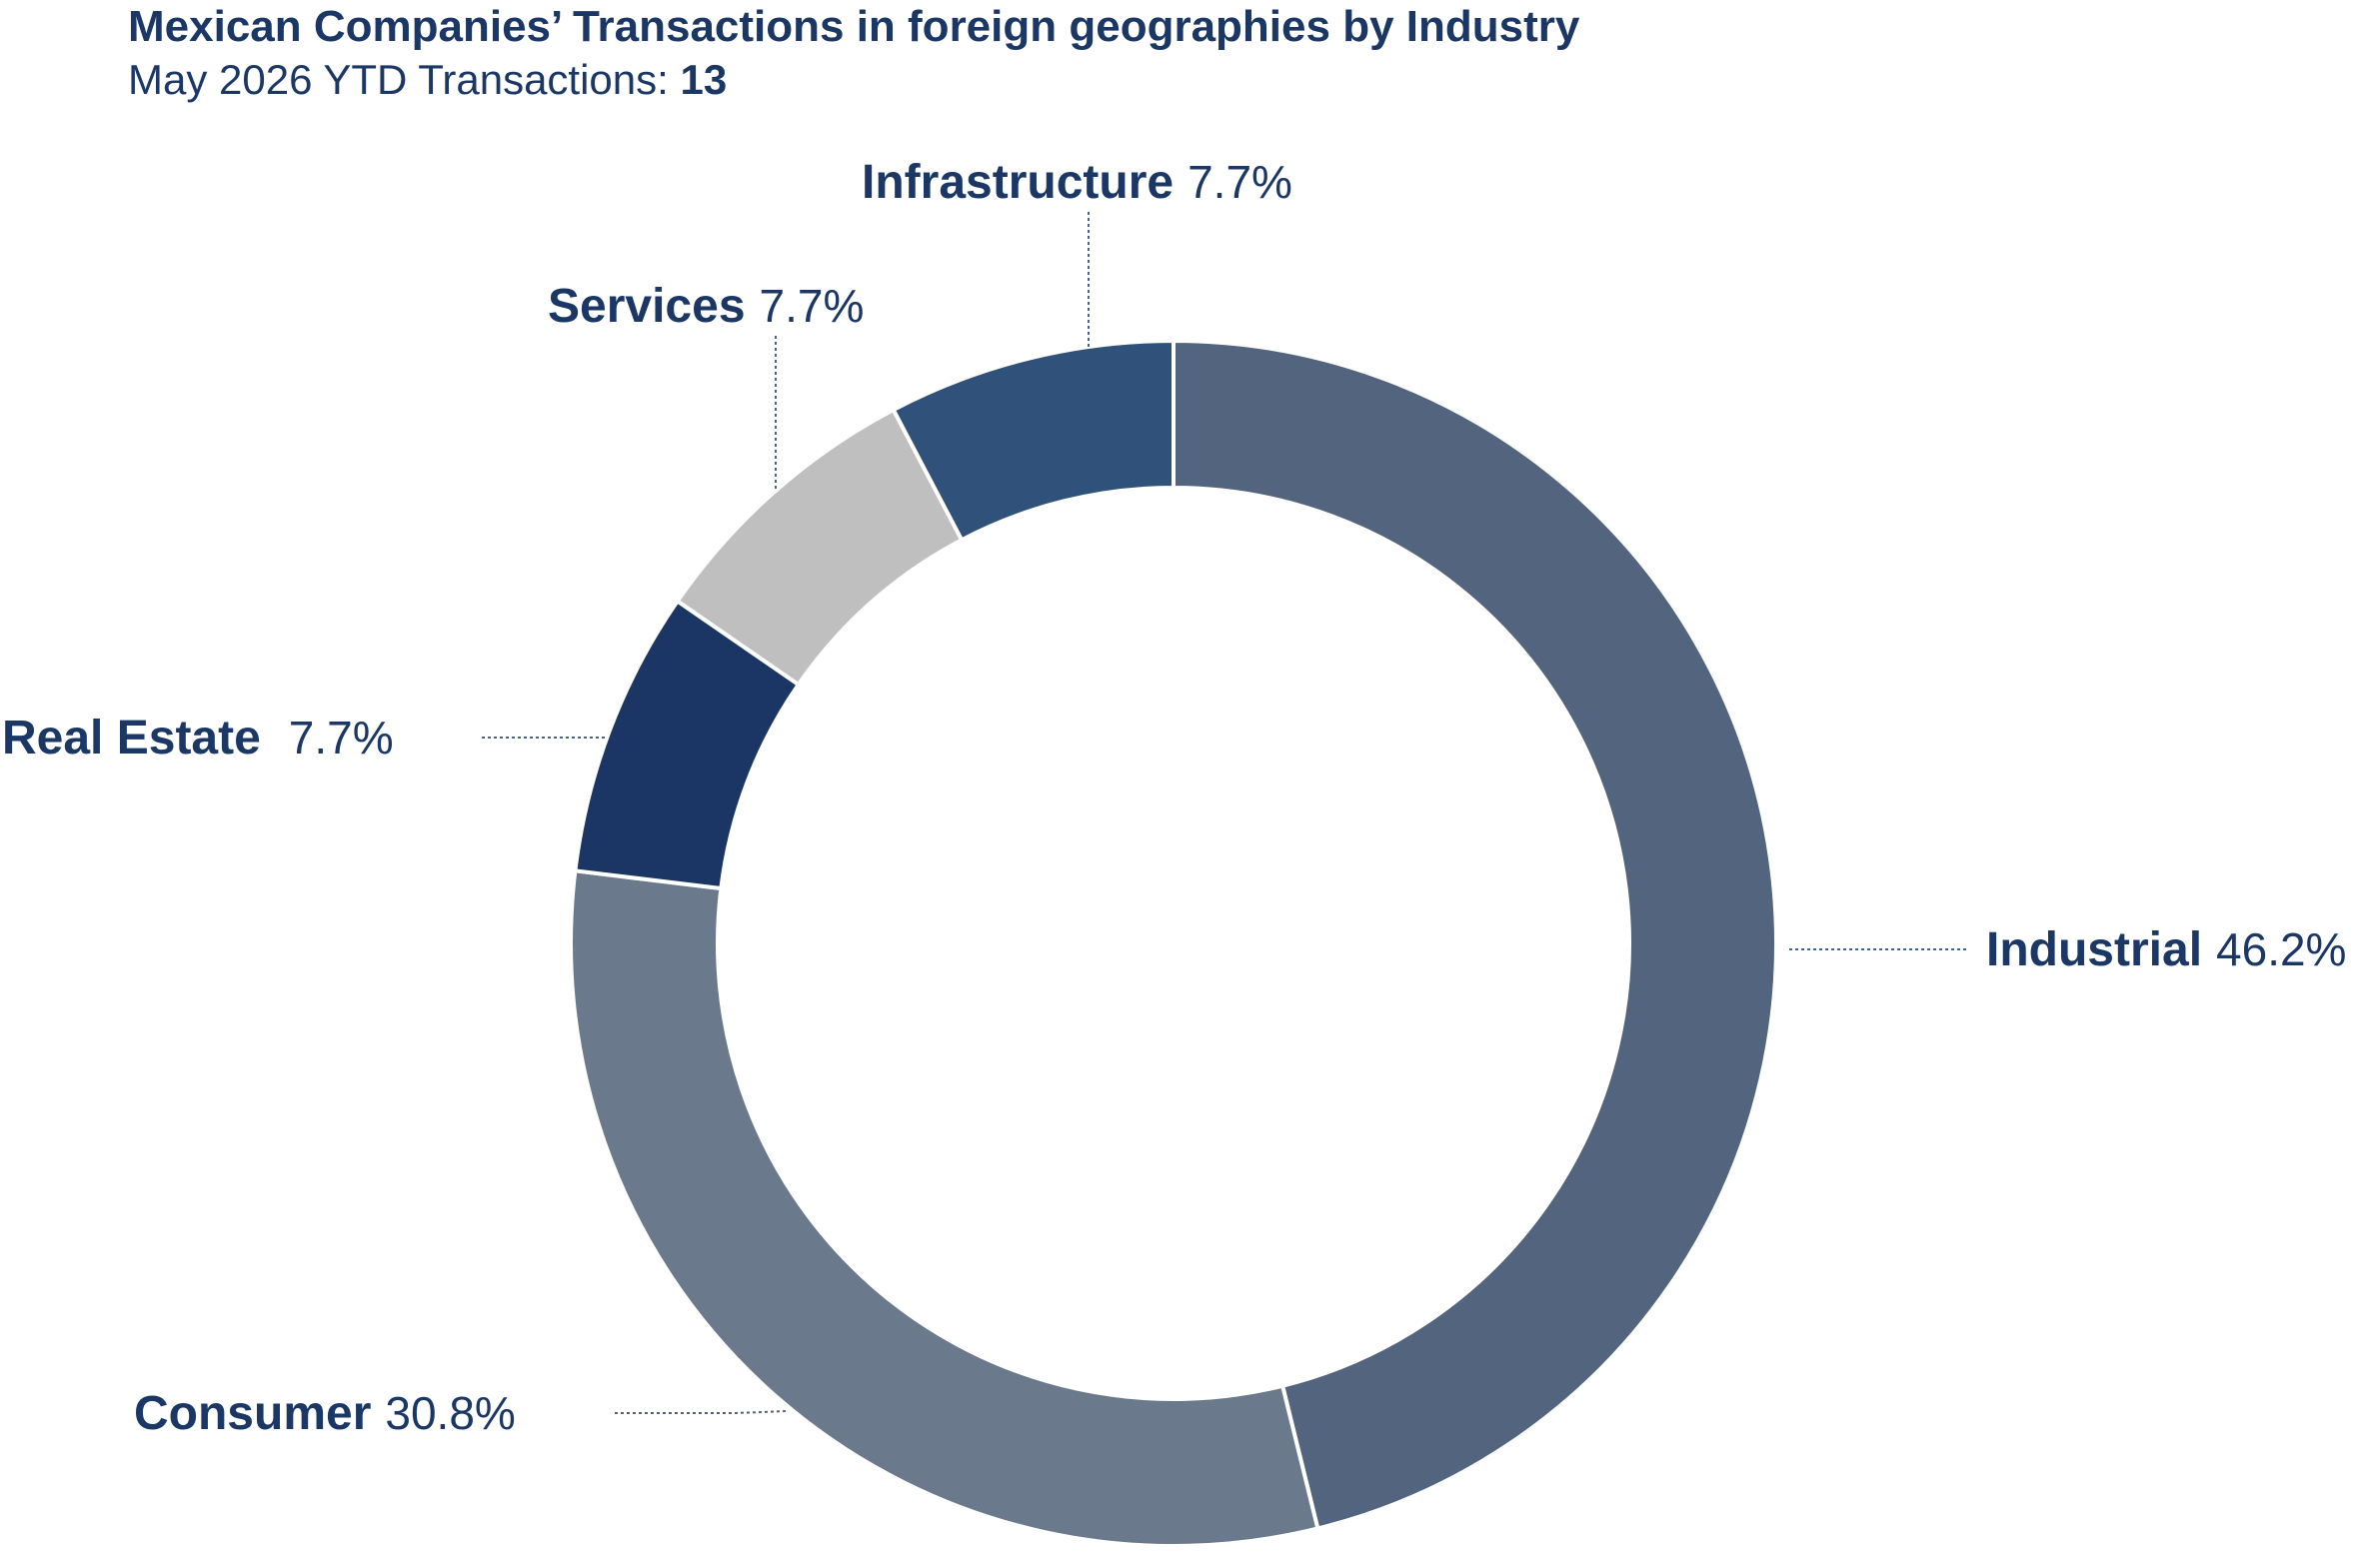 The width and height of the screenshot is (2380, 1552). I want to click on slice-consumer, so click(944, 1208).